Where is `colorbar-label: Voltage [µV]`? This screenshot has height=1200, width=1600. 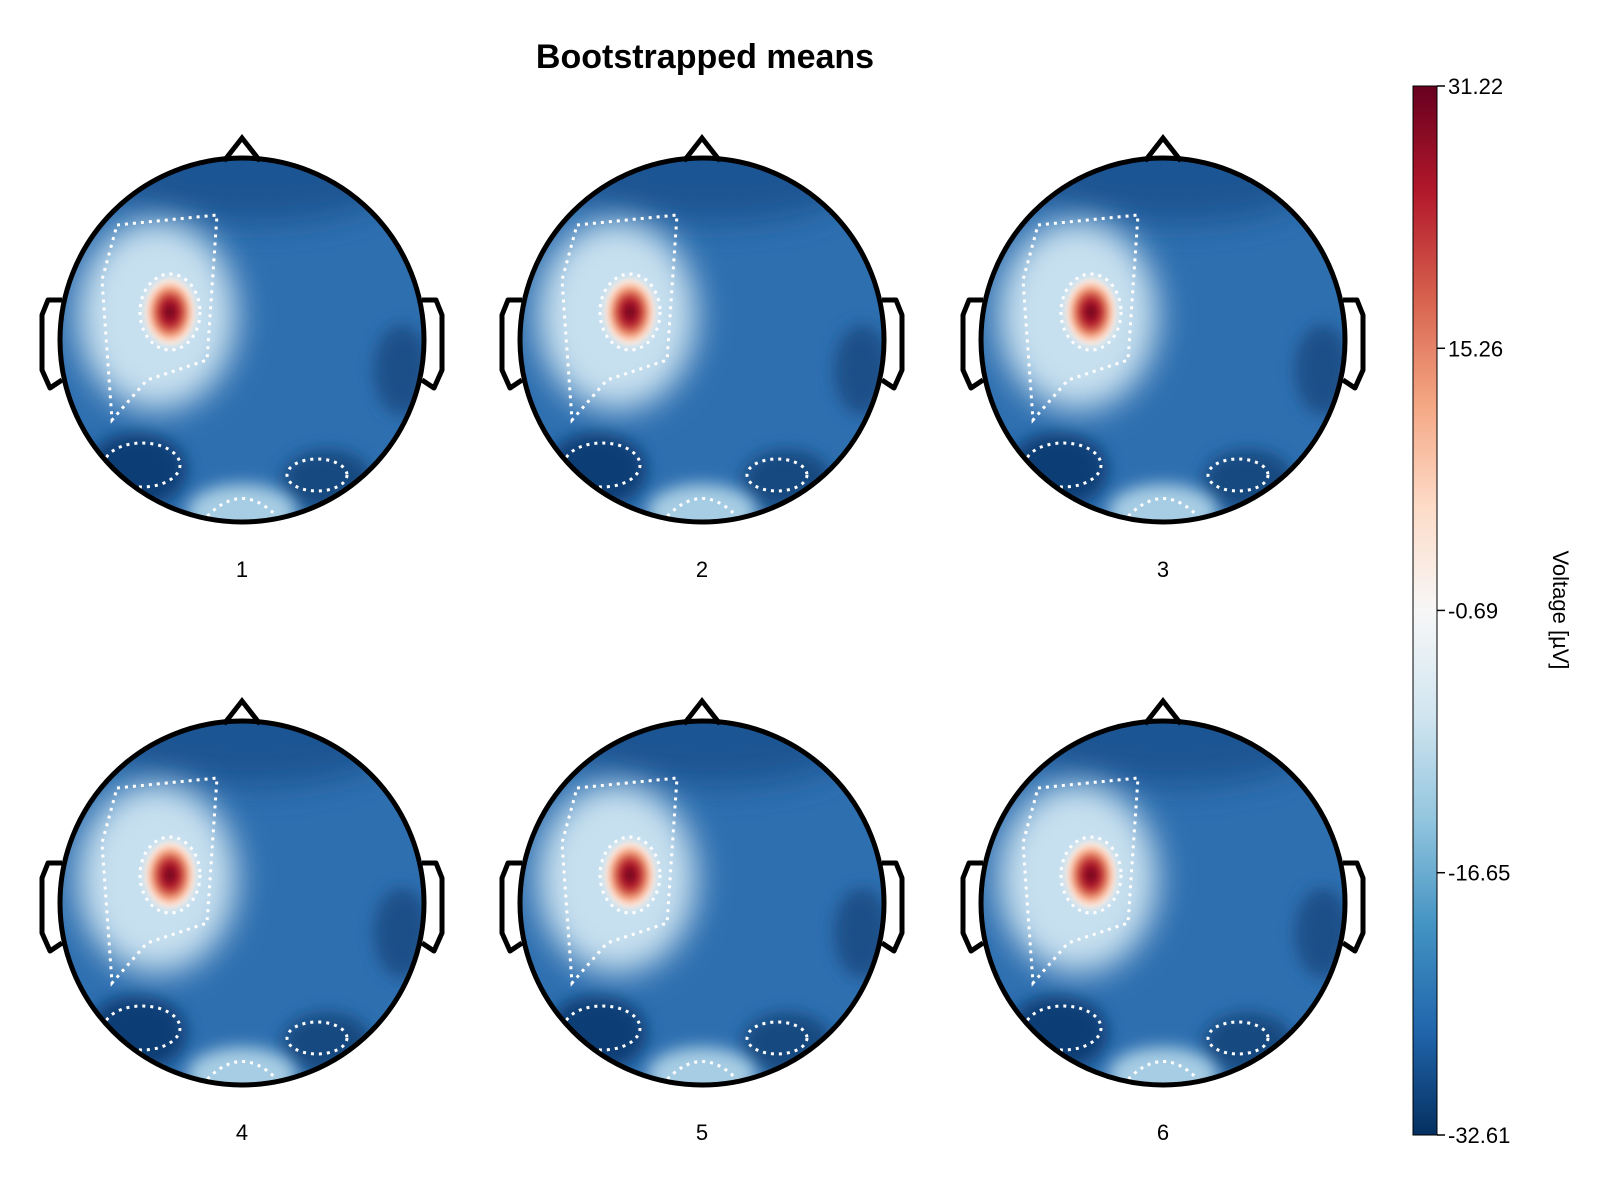
colorbar-label: Voltage [µV] is located at coordinates (1560, 609).